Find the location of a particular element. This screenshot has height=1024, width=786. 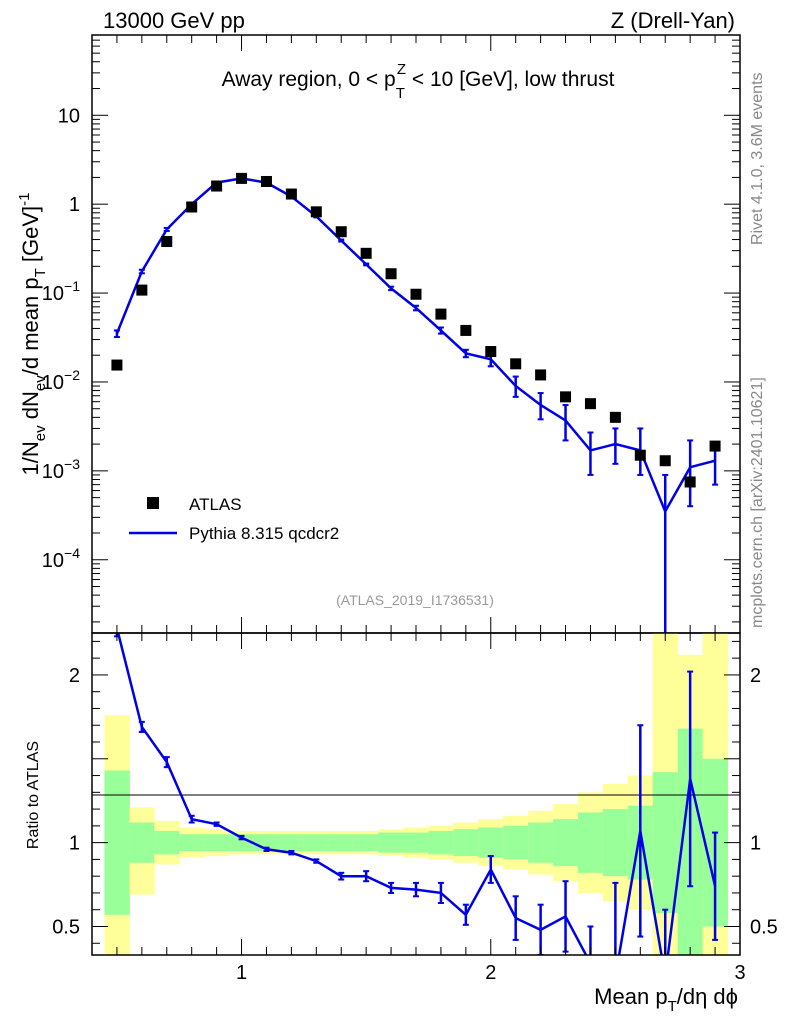

main-y-axis-label: 1/Nev dNev/d mean pT [GeV]-1 is located at coordinates (32, 334).